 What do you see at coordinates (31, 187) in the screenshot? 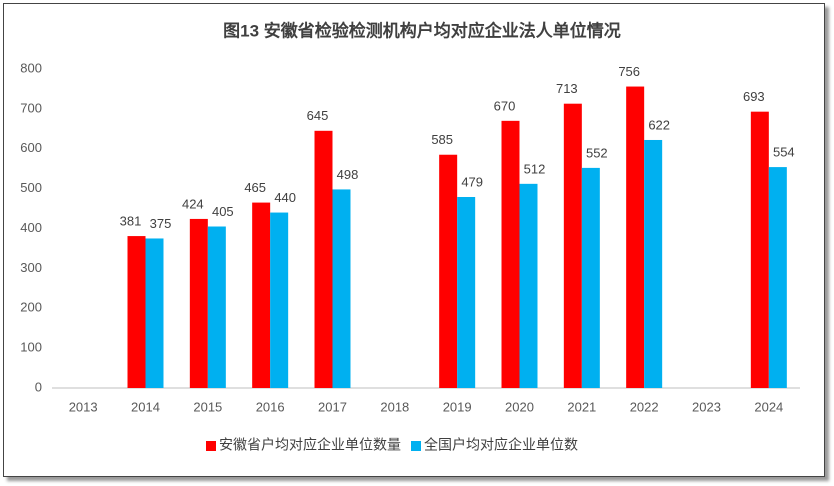
I see `y-tick-label: 500` at bounding box center [31, 187].